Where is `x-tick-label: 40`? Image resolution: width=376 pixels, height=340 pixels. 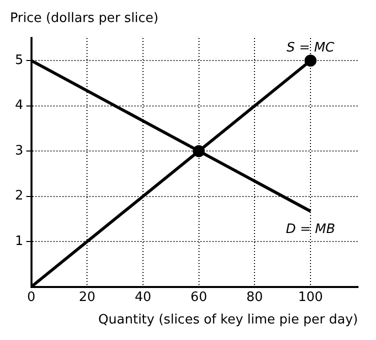 x-tick-label: 40 is located at coordinates (143, 297).